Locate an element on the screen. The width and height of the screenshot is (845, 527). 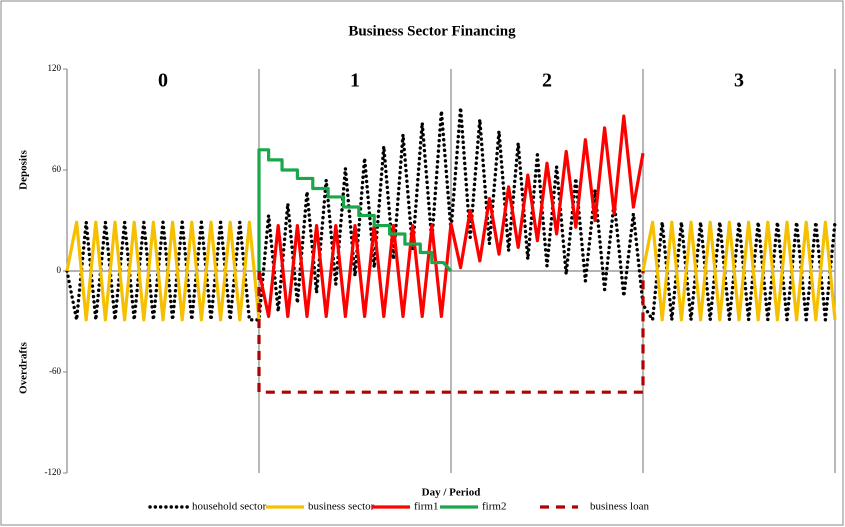
x-axis-label: Day / Period is located at coordinates (451, 493).